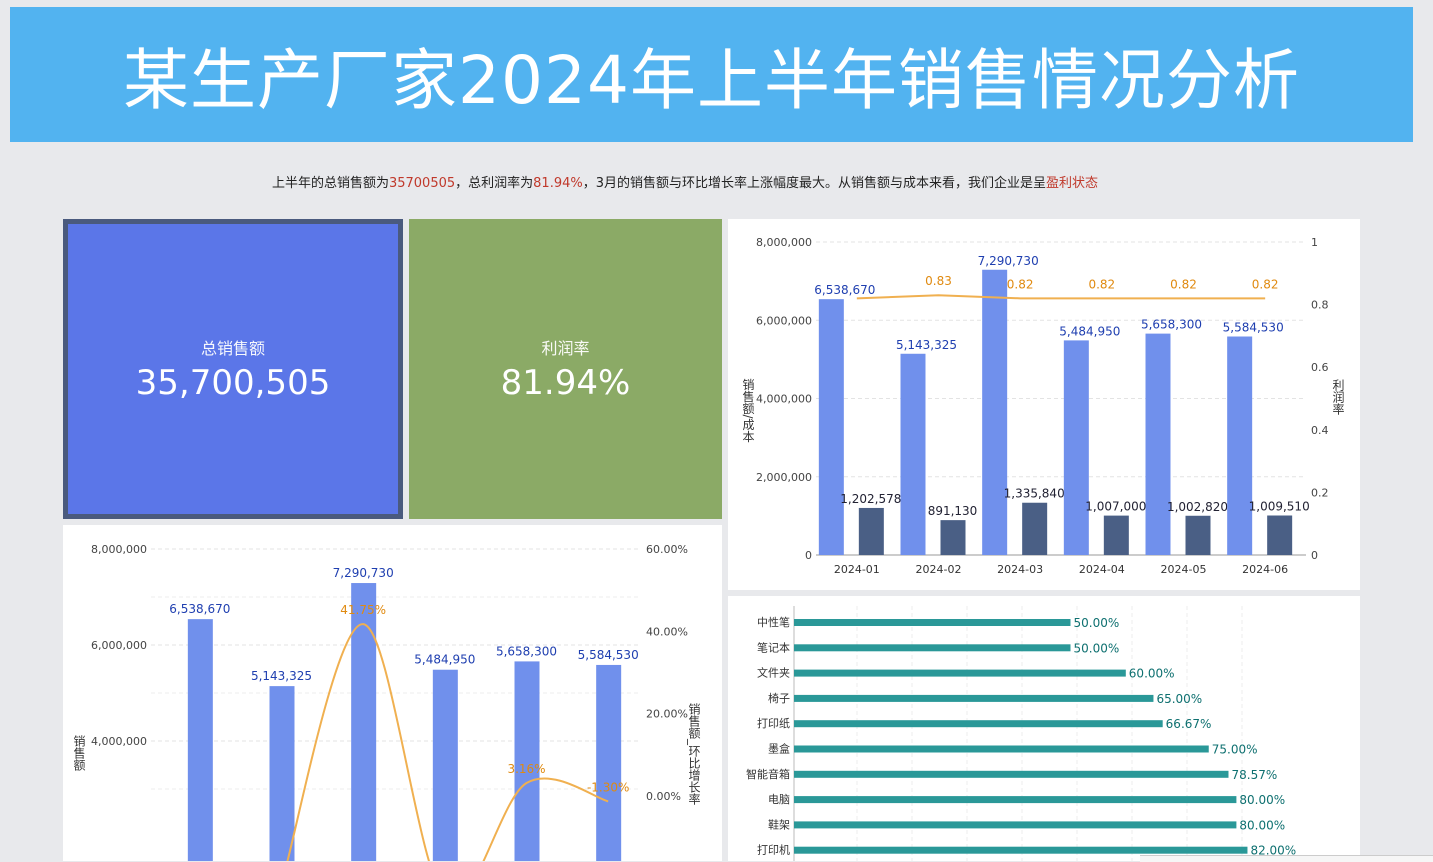 This screenshot has width=1433, height=862. Describe the element at coordinates (1279, 507) in the screenshot. I see `cost-data-label: 1,009,510` at that location.